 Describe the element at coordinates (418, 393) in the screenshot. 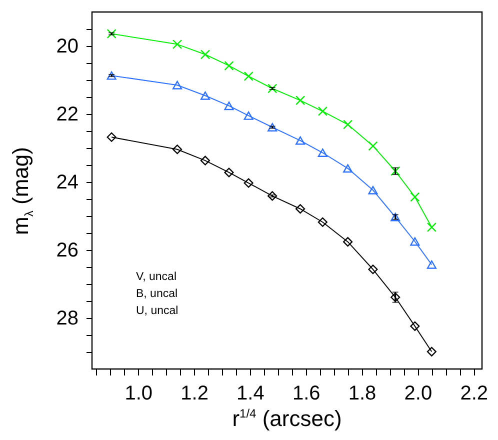

I see `x-tick-label: 2.0` at that location.